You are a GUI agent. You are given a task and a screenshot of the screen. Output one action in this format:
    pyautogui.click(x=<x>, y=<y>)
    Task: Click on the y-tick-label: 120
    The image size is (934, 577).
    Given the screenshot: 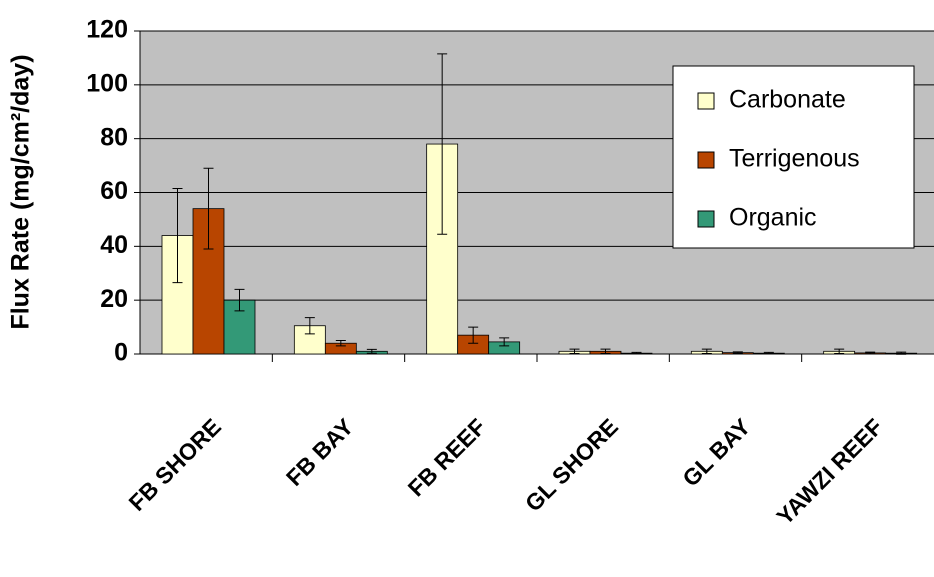 What is the action you would take?
    pyautogui.click(x=107, y=30)
    